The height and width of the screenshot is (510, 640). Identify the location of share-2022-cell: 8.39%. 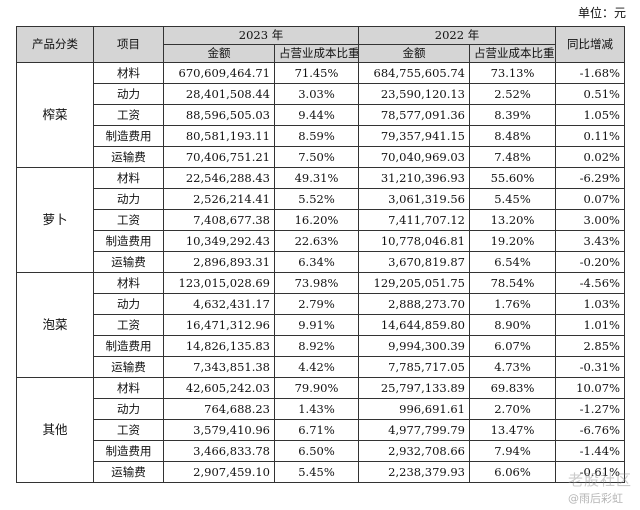
(512, 115).